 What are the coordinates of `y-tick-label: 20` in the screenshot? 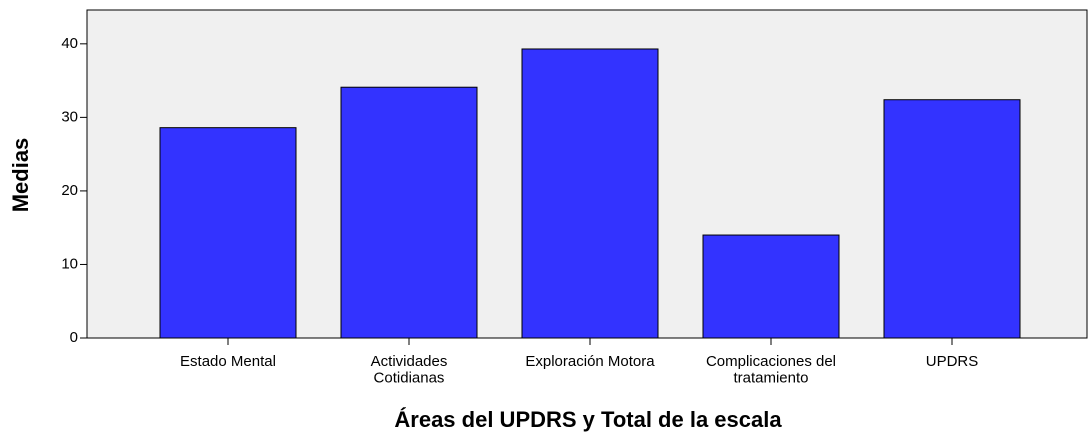 It's located at (69, 190).